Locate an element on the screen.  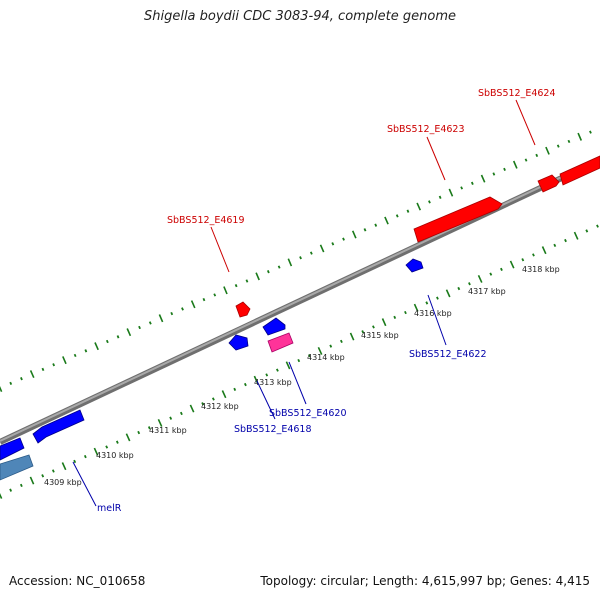
gene-e4624-arrow is located at coordinates (548, 183).